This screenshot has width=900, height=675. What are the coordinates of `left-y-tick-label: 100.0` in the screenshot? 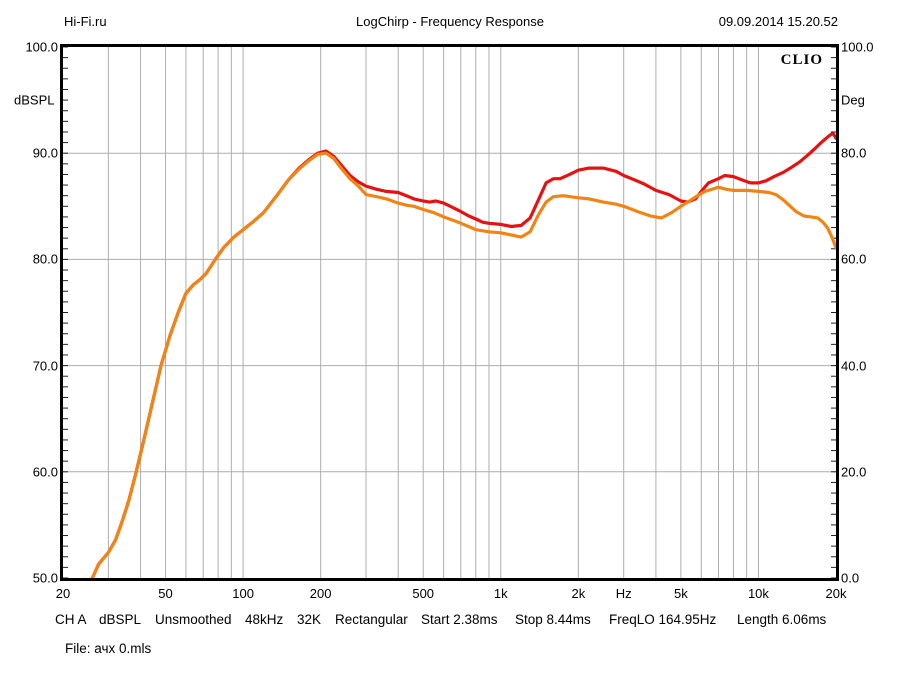 It's located at (41, 47).